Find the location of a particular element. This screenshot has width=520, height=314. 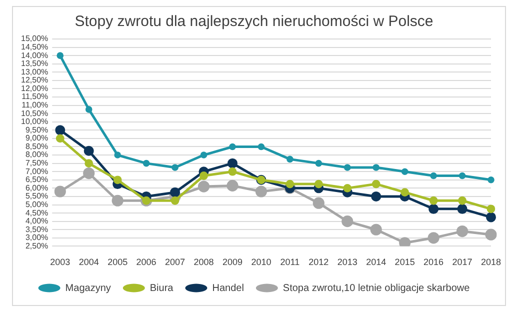

y-tick-label: 11,50% is located at coordinates (35, 97).